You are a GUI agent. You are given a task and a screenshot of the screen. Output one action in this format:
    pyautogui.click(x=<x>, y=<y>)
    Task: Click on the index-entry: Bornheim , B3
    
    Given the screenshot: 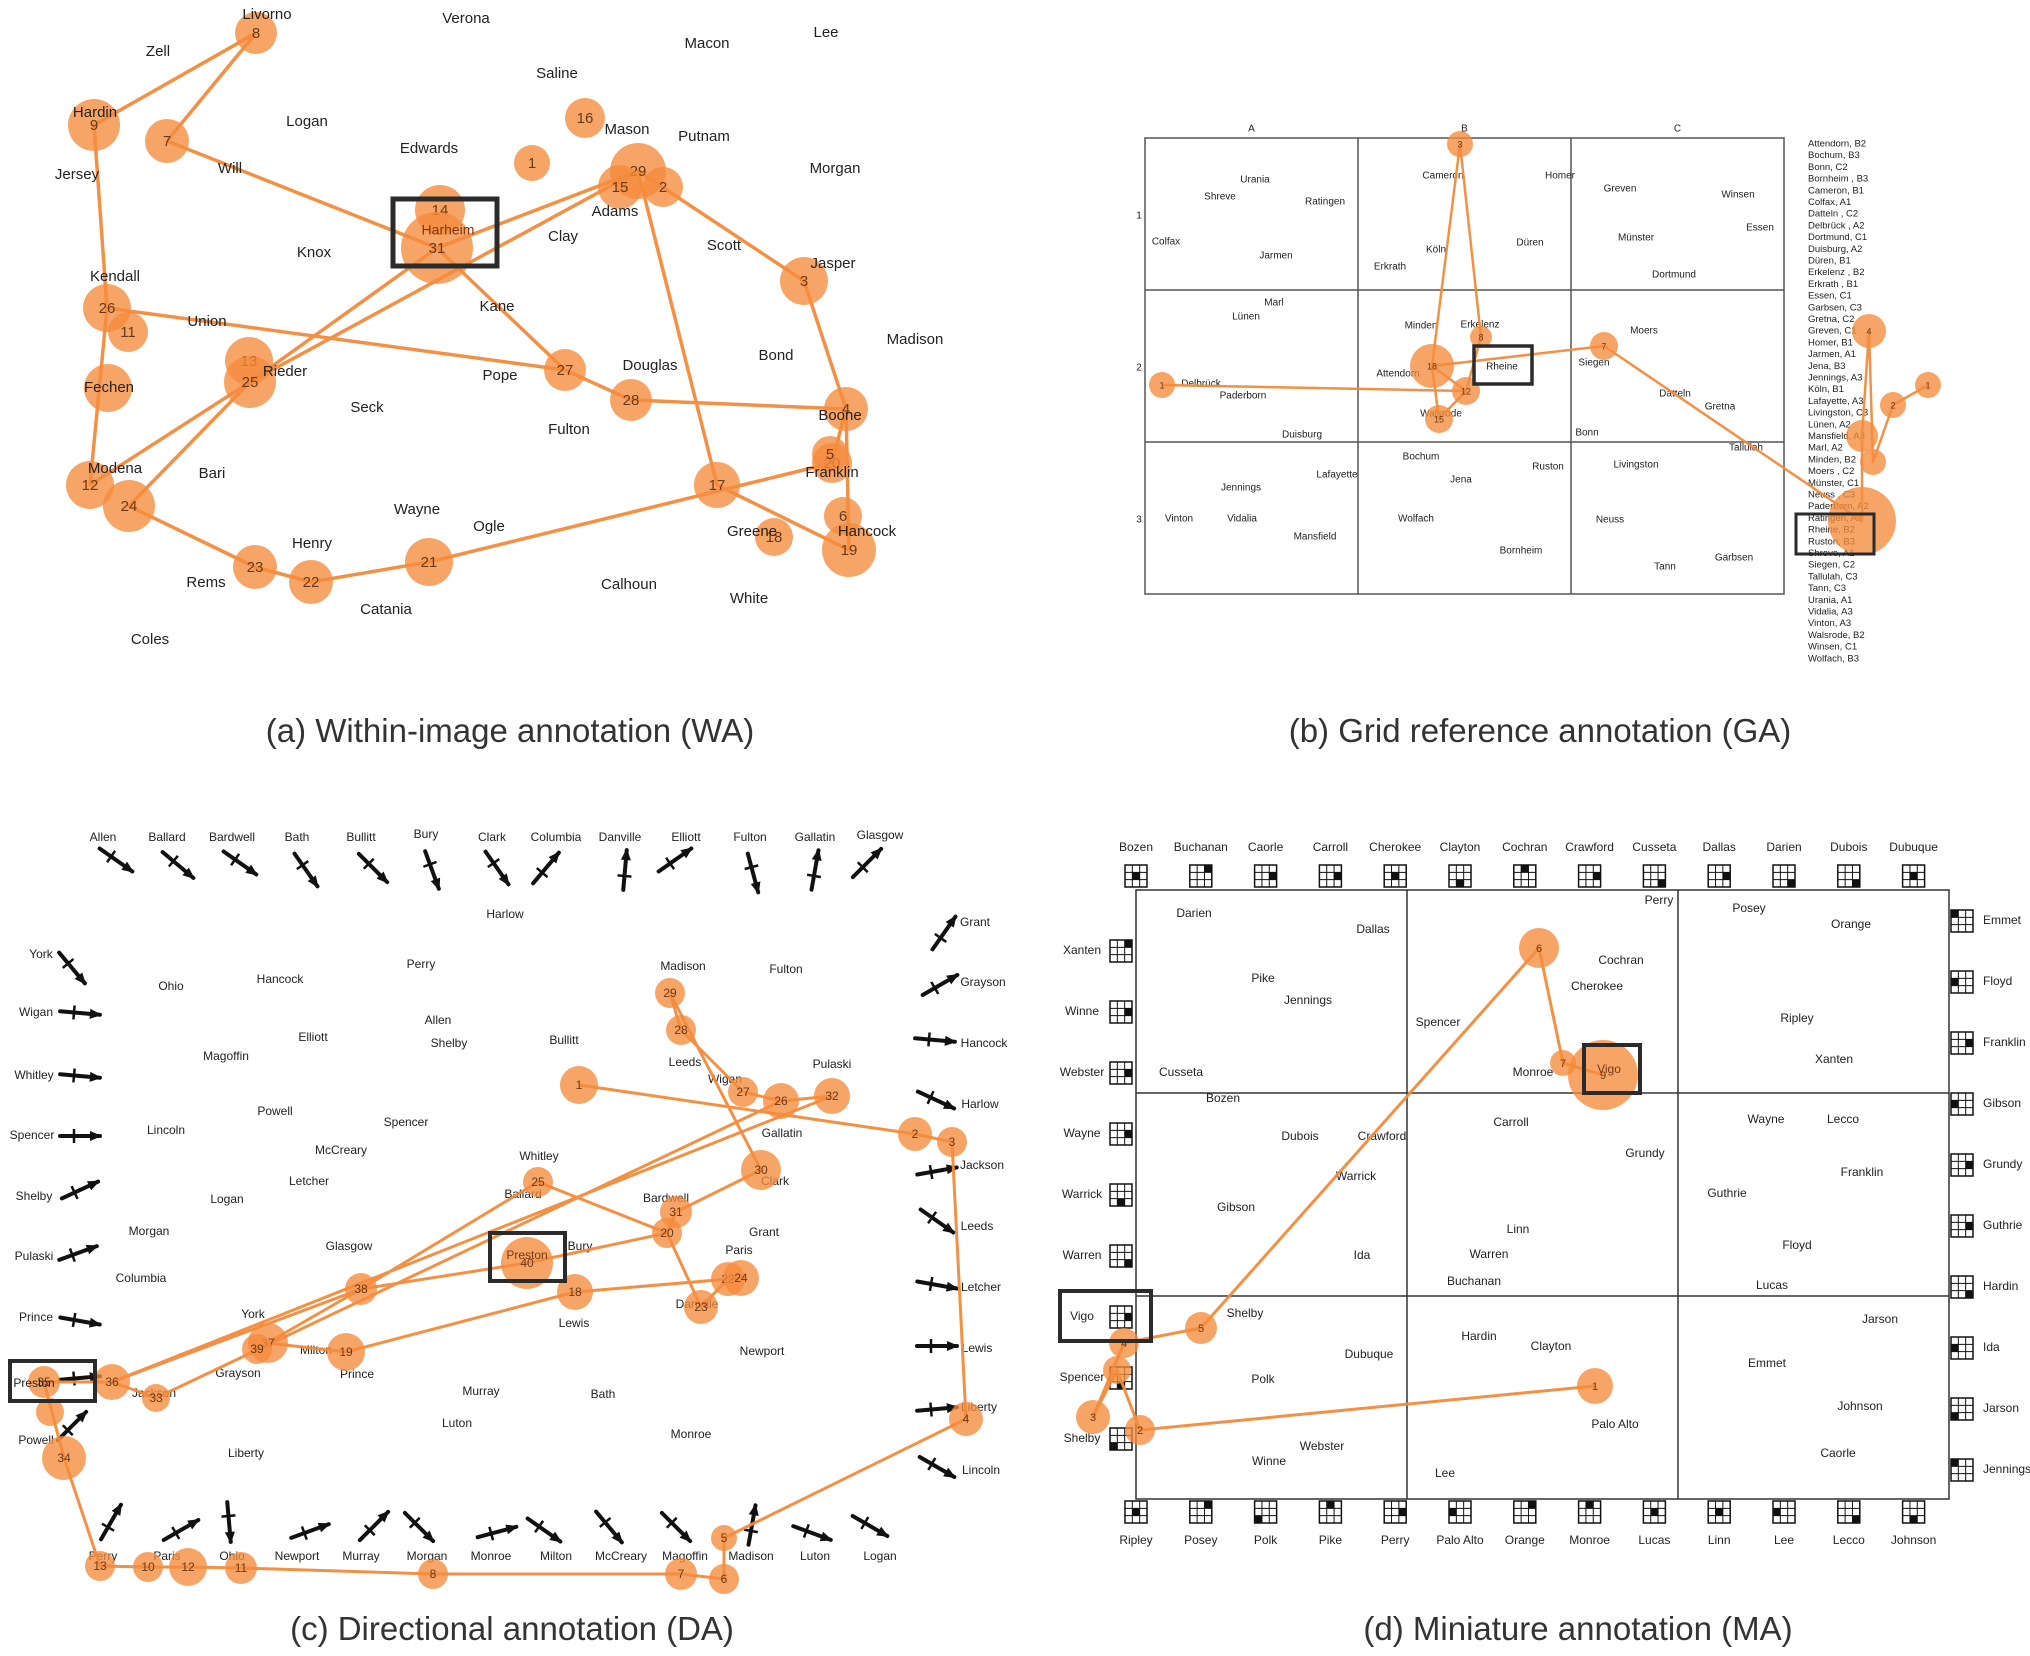 What is the action you would take?
    pyautogui.click(x=1838, y=179)
    